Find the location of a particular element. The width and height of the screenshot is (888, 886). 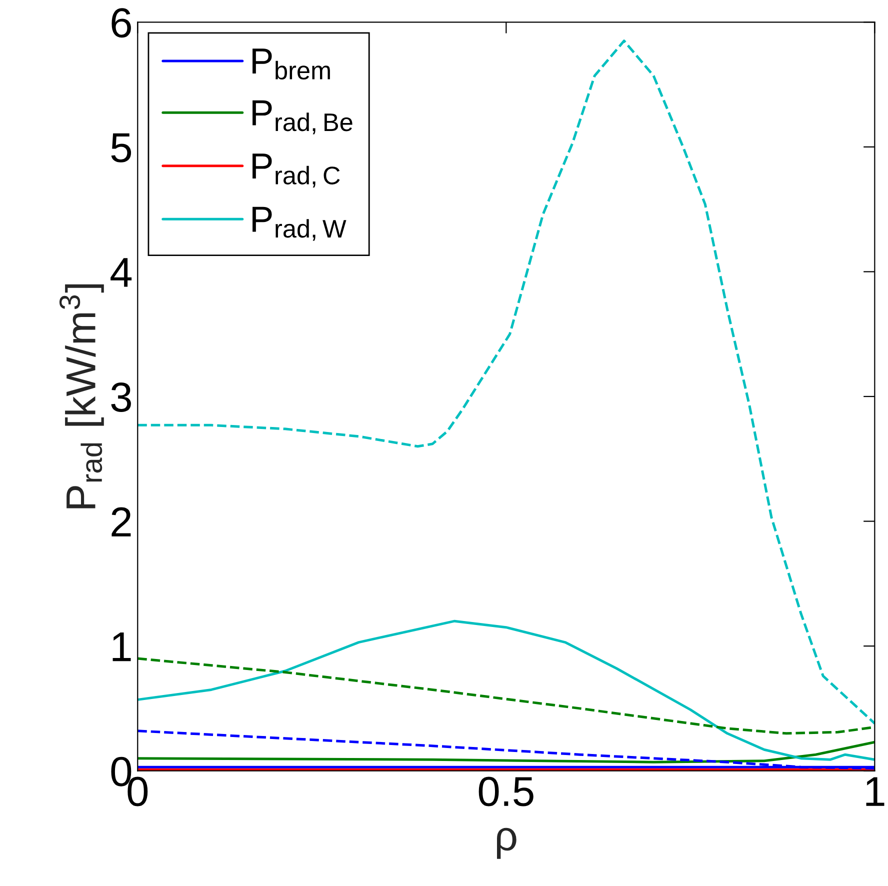

y-tick-label: 5 is located at coordinates (121, 147).